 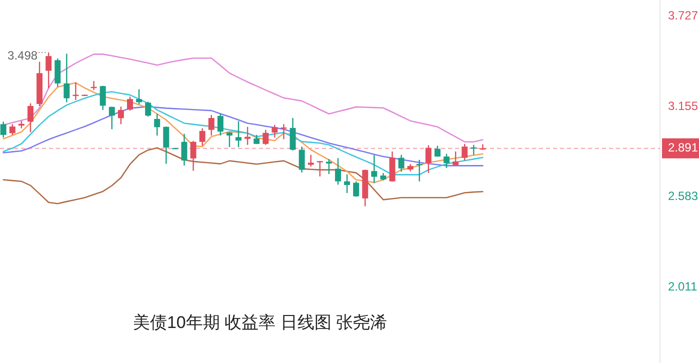 I want to click on y-tick-label: 2.583, so click(x=683, y=196).